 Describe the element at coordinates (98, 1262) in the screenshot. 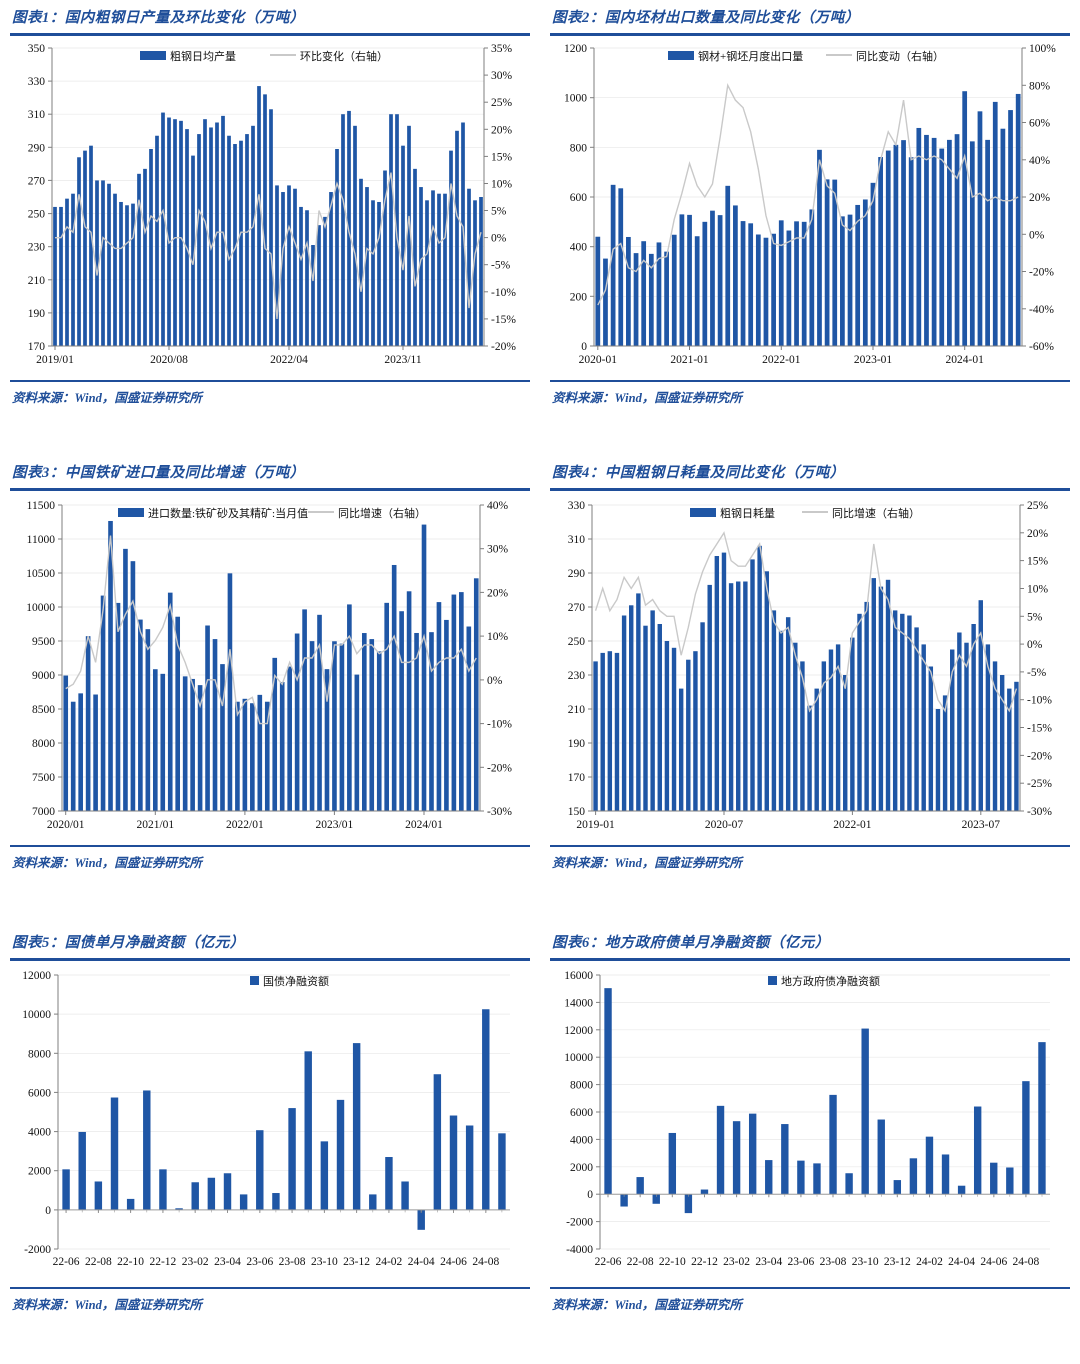

I see `x-tick-label: 22-08` at that location.